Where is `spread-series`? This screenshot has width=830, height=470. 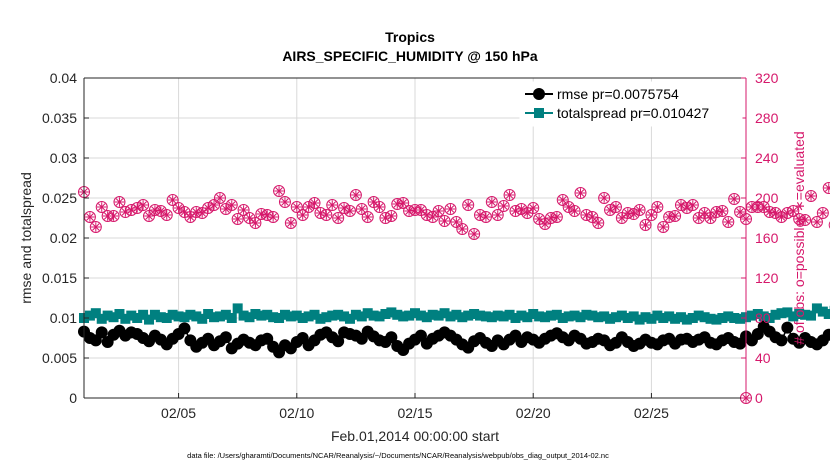 spread-series is located at coordinates (454, 314).